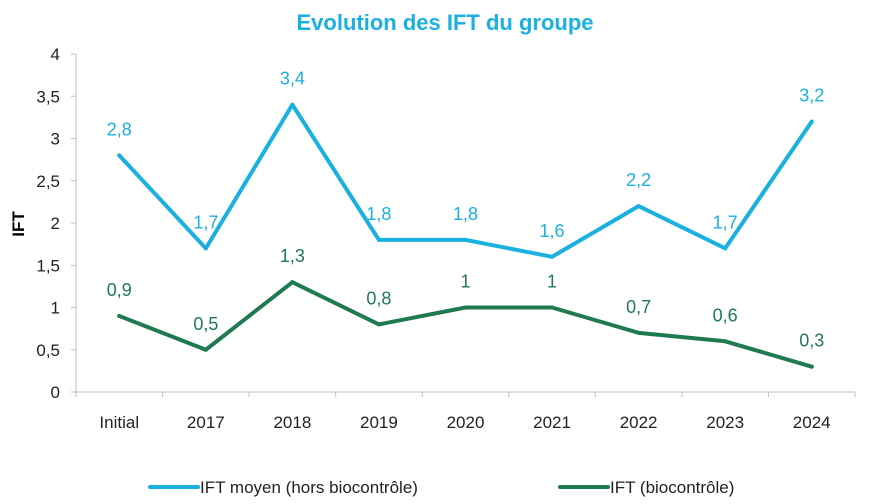 The width and height of the screenshot is (891, 504). Describe the element at coordinates (445, 22) in the screenshot. I see `chart-title: Evolution des IFT du groupe` at that location.